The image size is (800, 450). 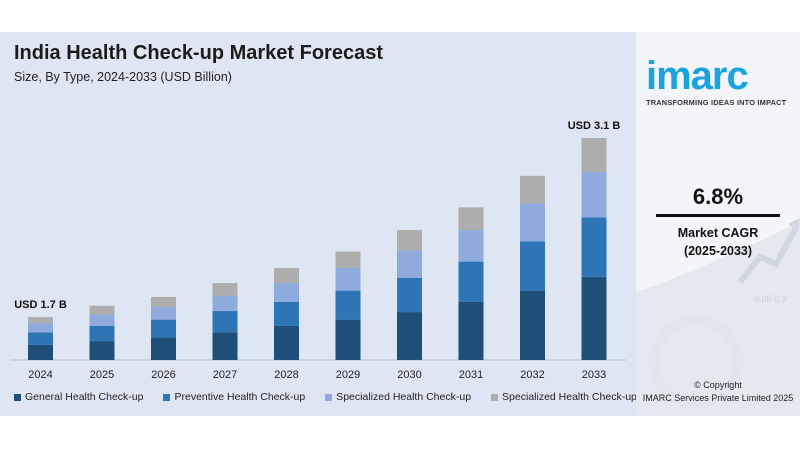 What do you see at coordinates (198, 53) in the screenshot?
I see `page-title: India Health Check-up Market Forecast` at bounding box center [198, 53].